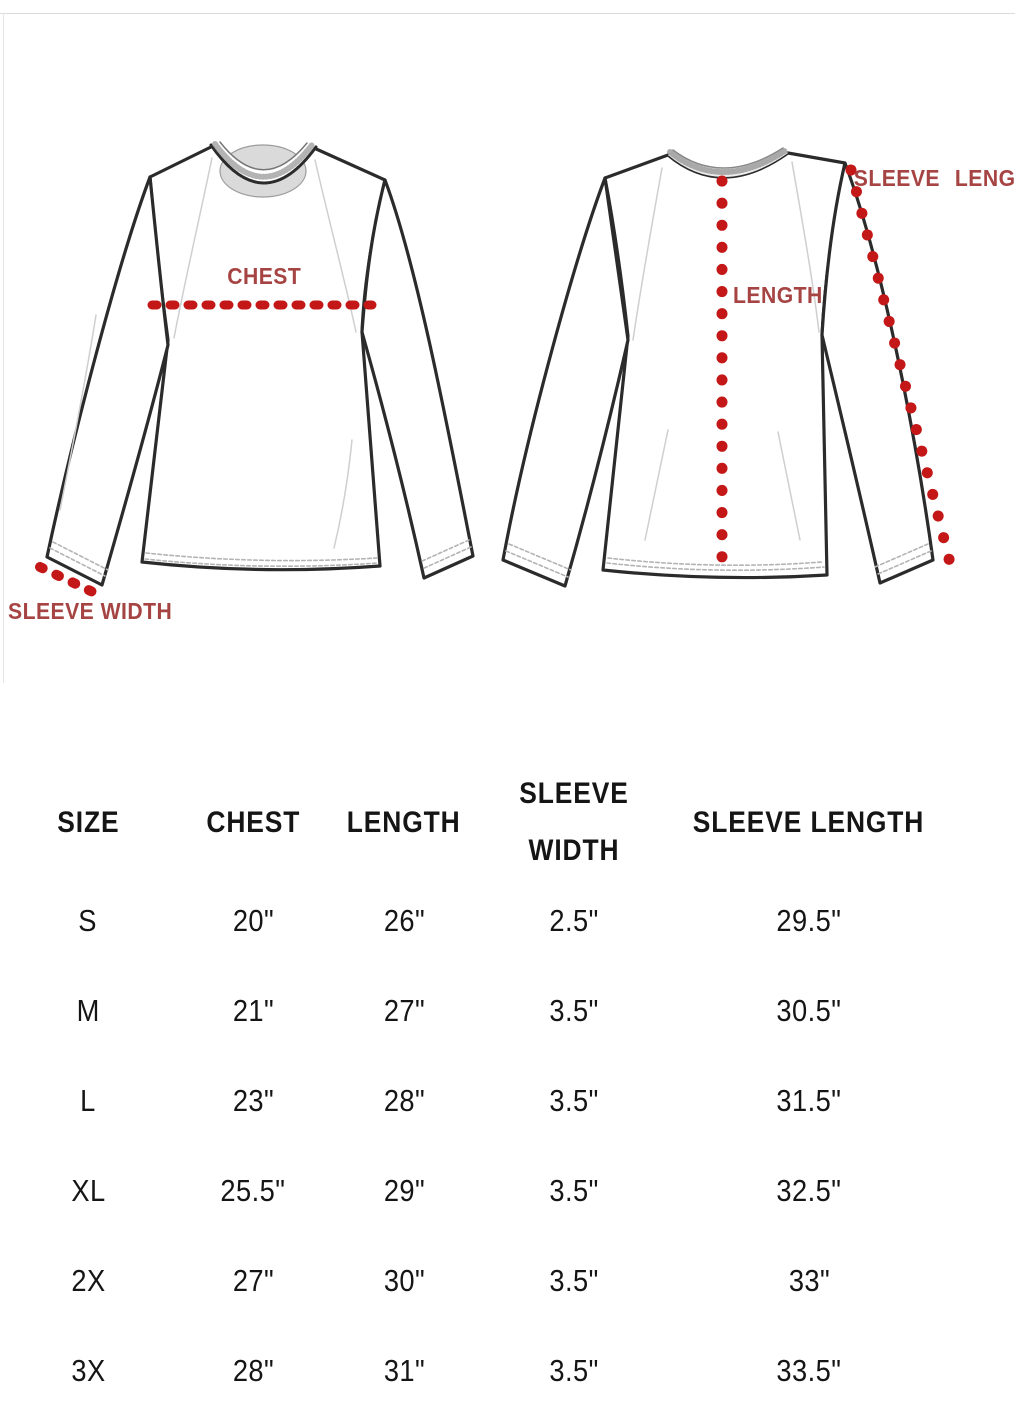 The height and width of the screenshot is (1420, 1015). What do you see at coordinates (897, 178) in the screenshot?
I see `sleeve-length-annotation-line1: SLEEVE` at bounding box center [897, 178].